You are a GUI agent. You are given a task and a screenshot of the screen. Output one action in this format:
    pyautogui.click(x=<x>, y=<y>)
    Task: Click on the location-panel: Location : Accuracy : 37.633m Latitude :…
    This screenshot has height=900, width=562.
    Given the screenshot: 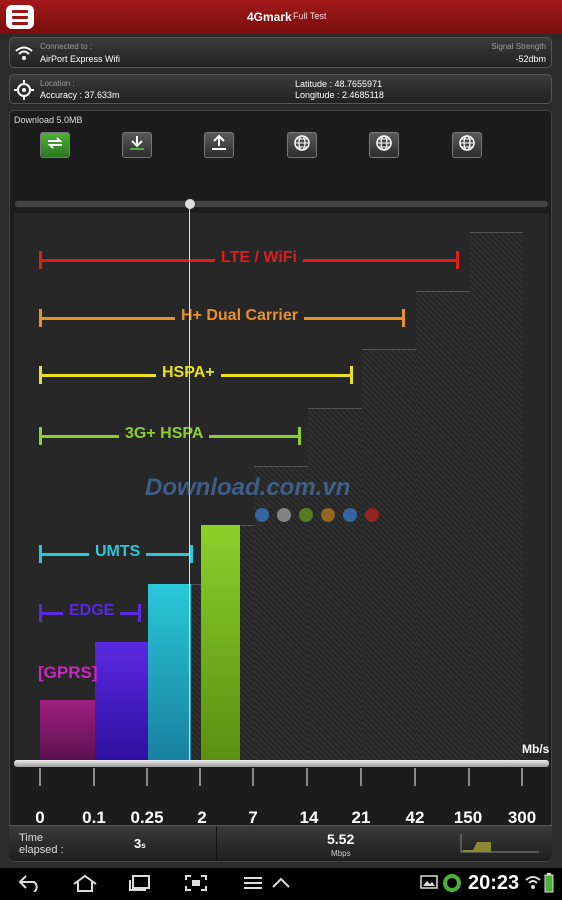 What is the action you would take?
    pyautogui.click(x=280, y=89)
    